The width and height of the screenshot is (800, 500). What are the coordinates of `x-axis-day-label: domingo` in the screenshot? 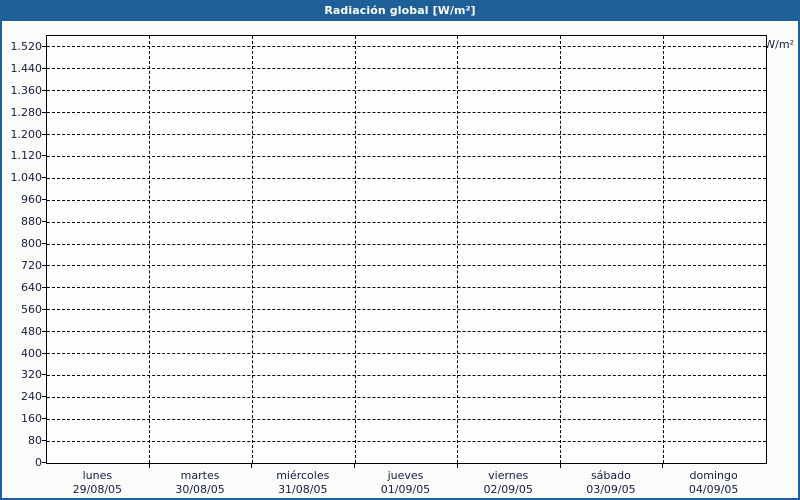 It's located at (713, 475).